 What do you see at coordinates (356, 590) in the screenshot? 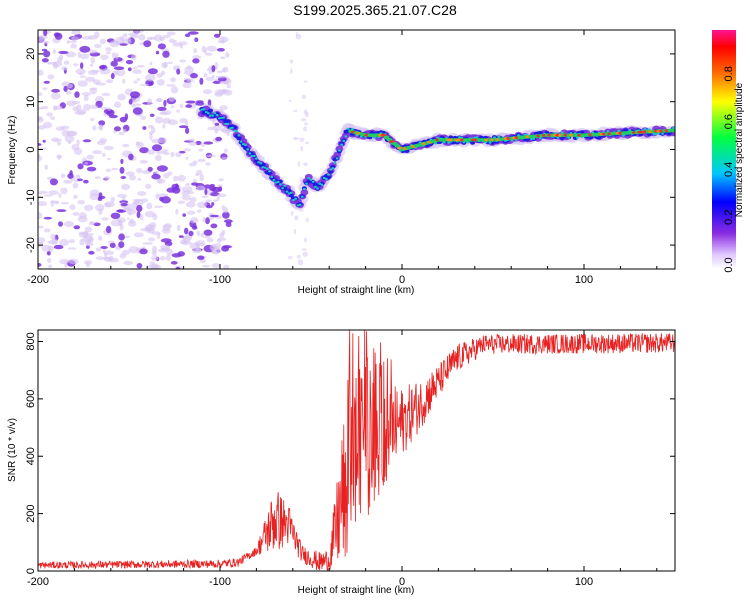
I see `snr-xlabel: Height of straight line (km)` at bounding box center [356, 590].